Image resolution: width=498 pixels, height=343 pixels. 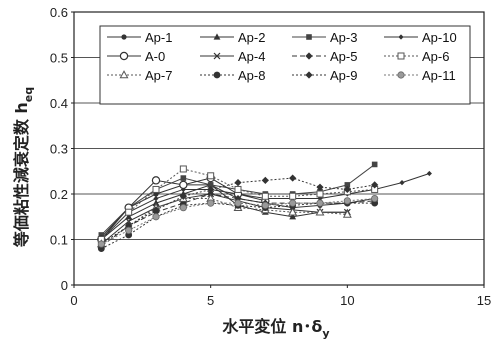 What do you see at coordinates (232, 75) in the screenshot?
I see `legend-item-ap-8: Ap-8` at bounding box center [232, 75].